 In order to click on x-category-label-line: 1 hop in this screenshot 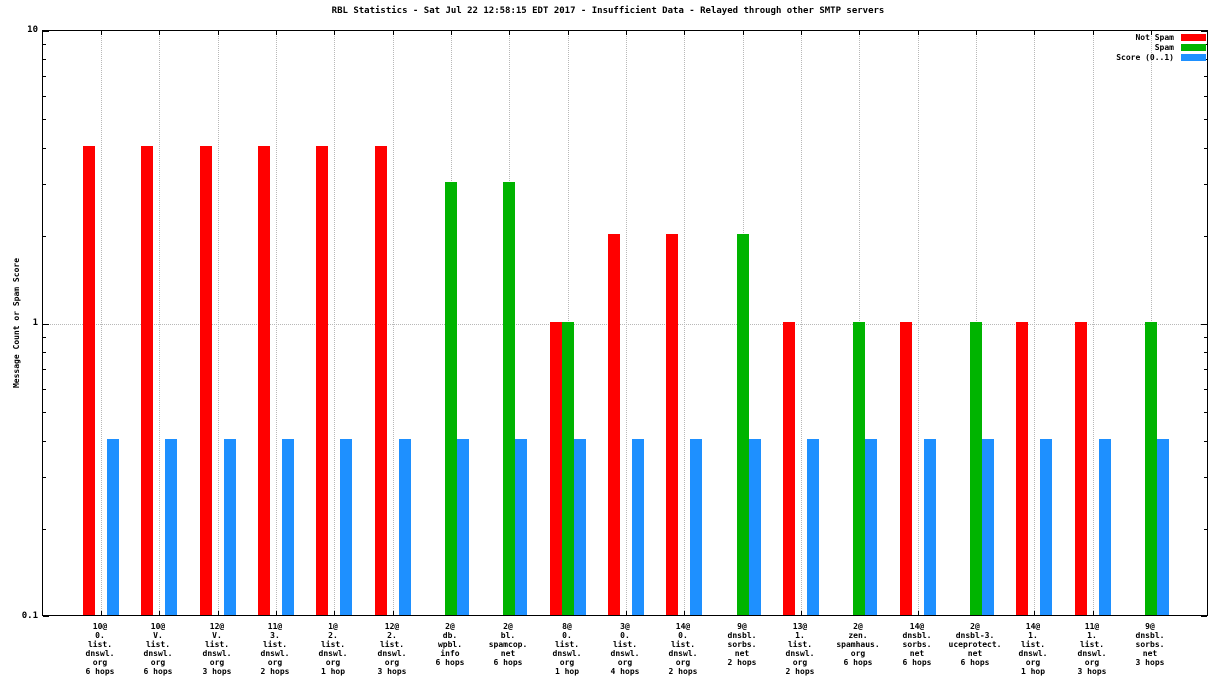, I will do `click(1033, 671)`.